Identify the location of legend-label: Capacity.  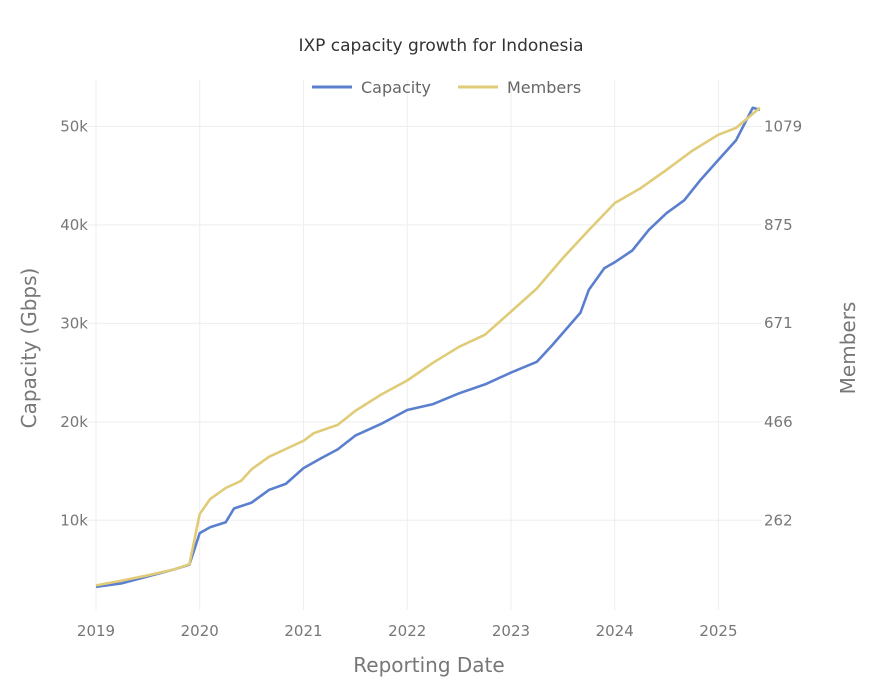
(396, 87).